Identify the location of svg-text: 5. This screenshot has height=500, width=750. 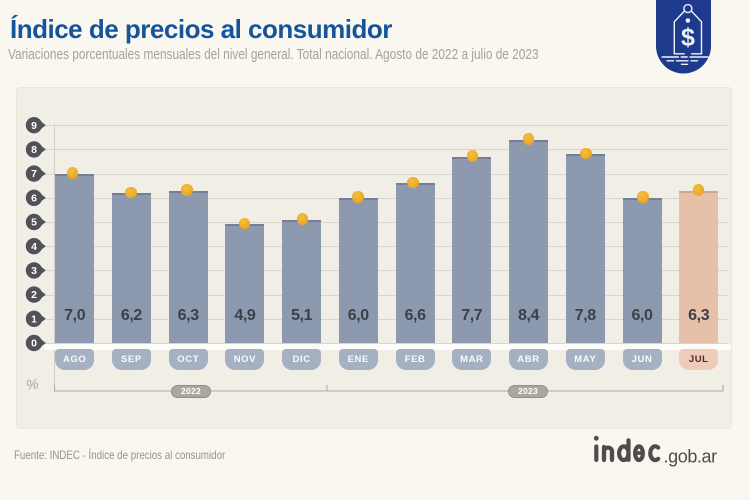
(34, 223).